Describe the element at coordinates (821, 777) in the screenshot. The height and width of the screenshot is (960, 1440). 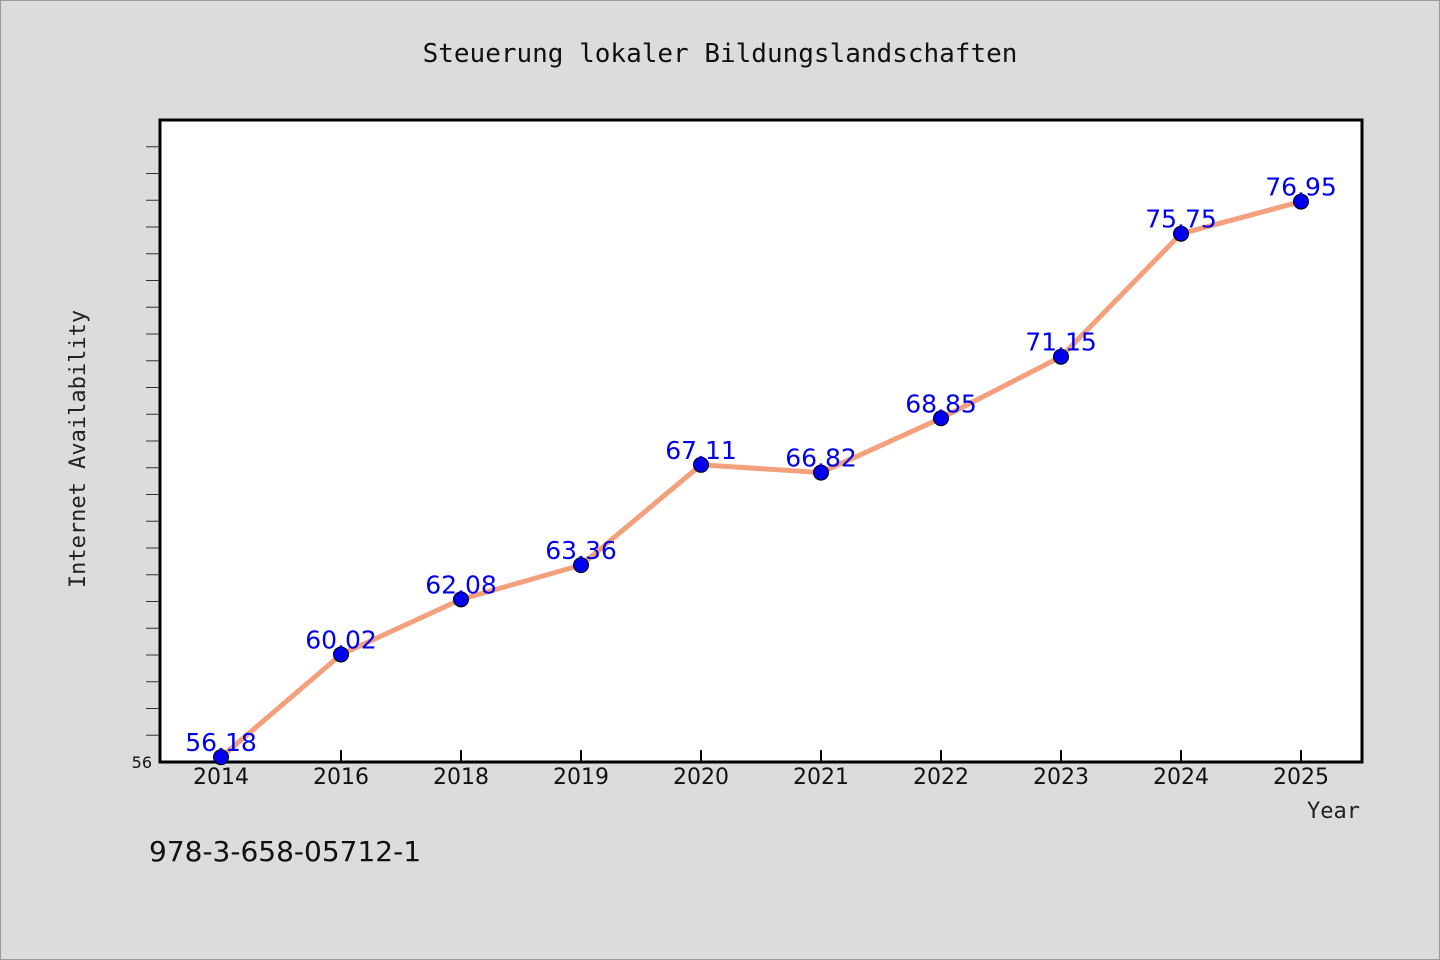
I see `x-tick-label: 2021` at that location.